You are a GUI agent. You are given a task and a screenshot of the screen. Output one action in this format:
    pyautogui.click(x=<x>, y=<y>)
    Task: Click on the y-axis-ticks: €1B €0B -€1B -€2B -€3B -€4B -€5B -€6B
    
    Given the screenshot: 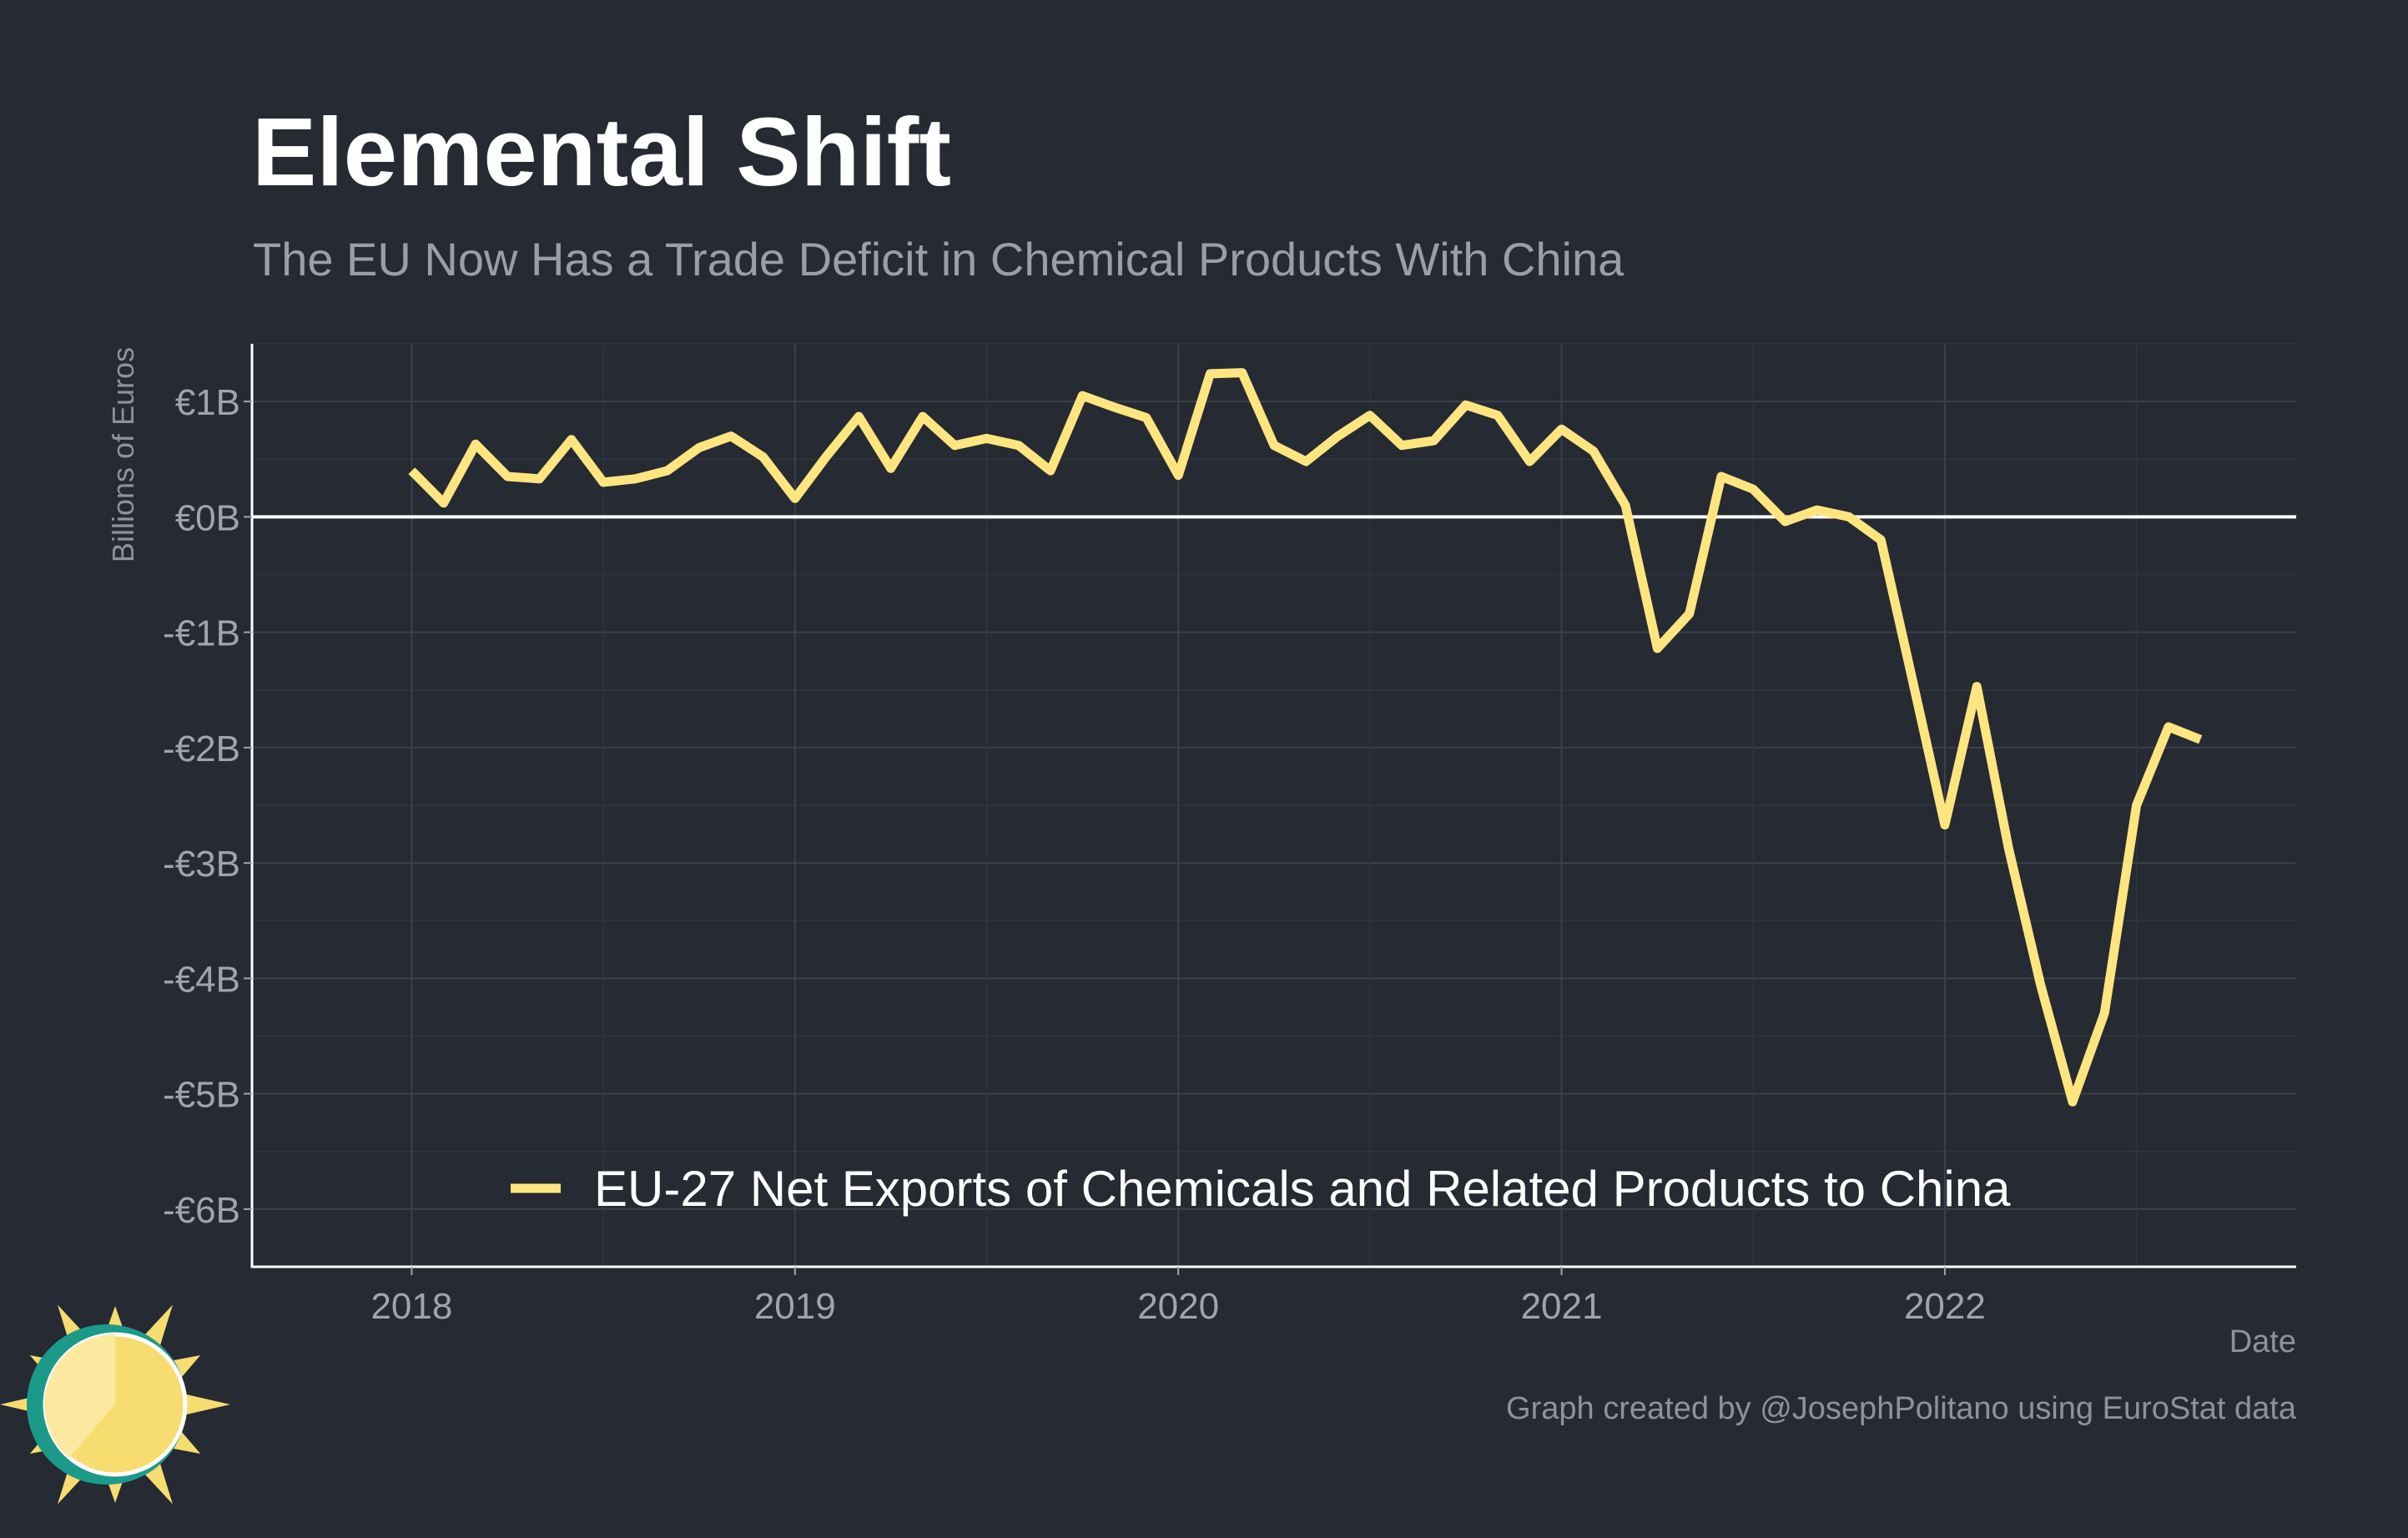 What is the action you would take?
    pyautogui.click(x=207, y=806)
    